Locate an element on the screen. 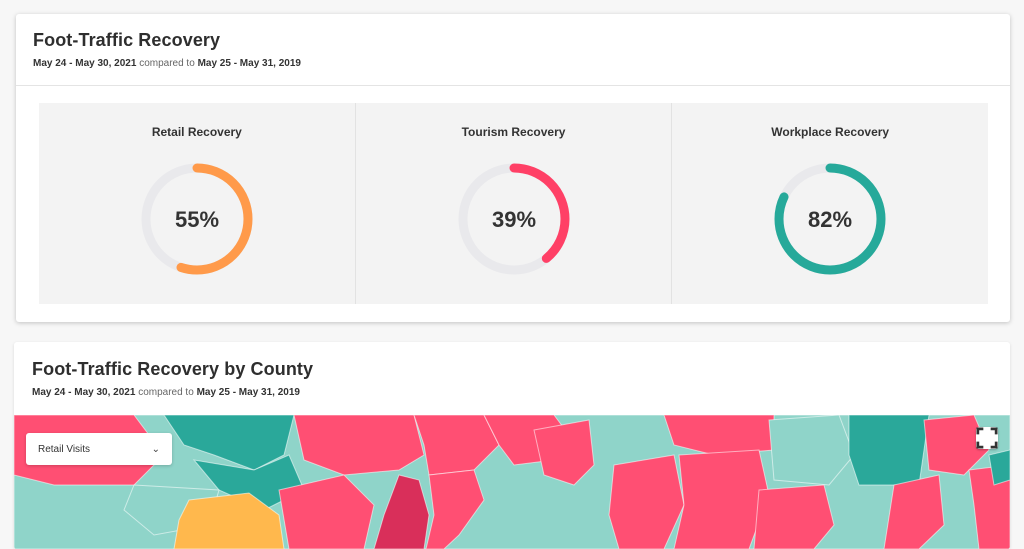 The width and height of the screenshot is (1024, 549). gauge-retail: Retail Recovery 55% is located at coordinates (197, 203).